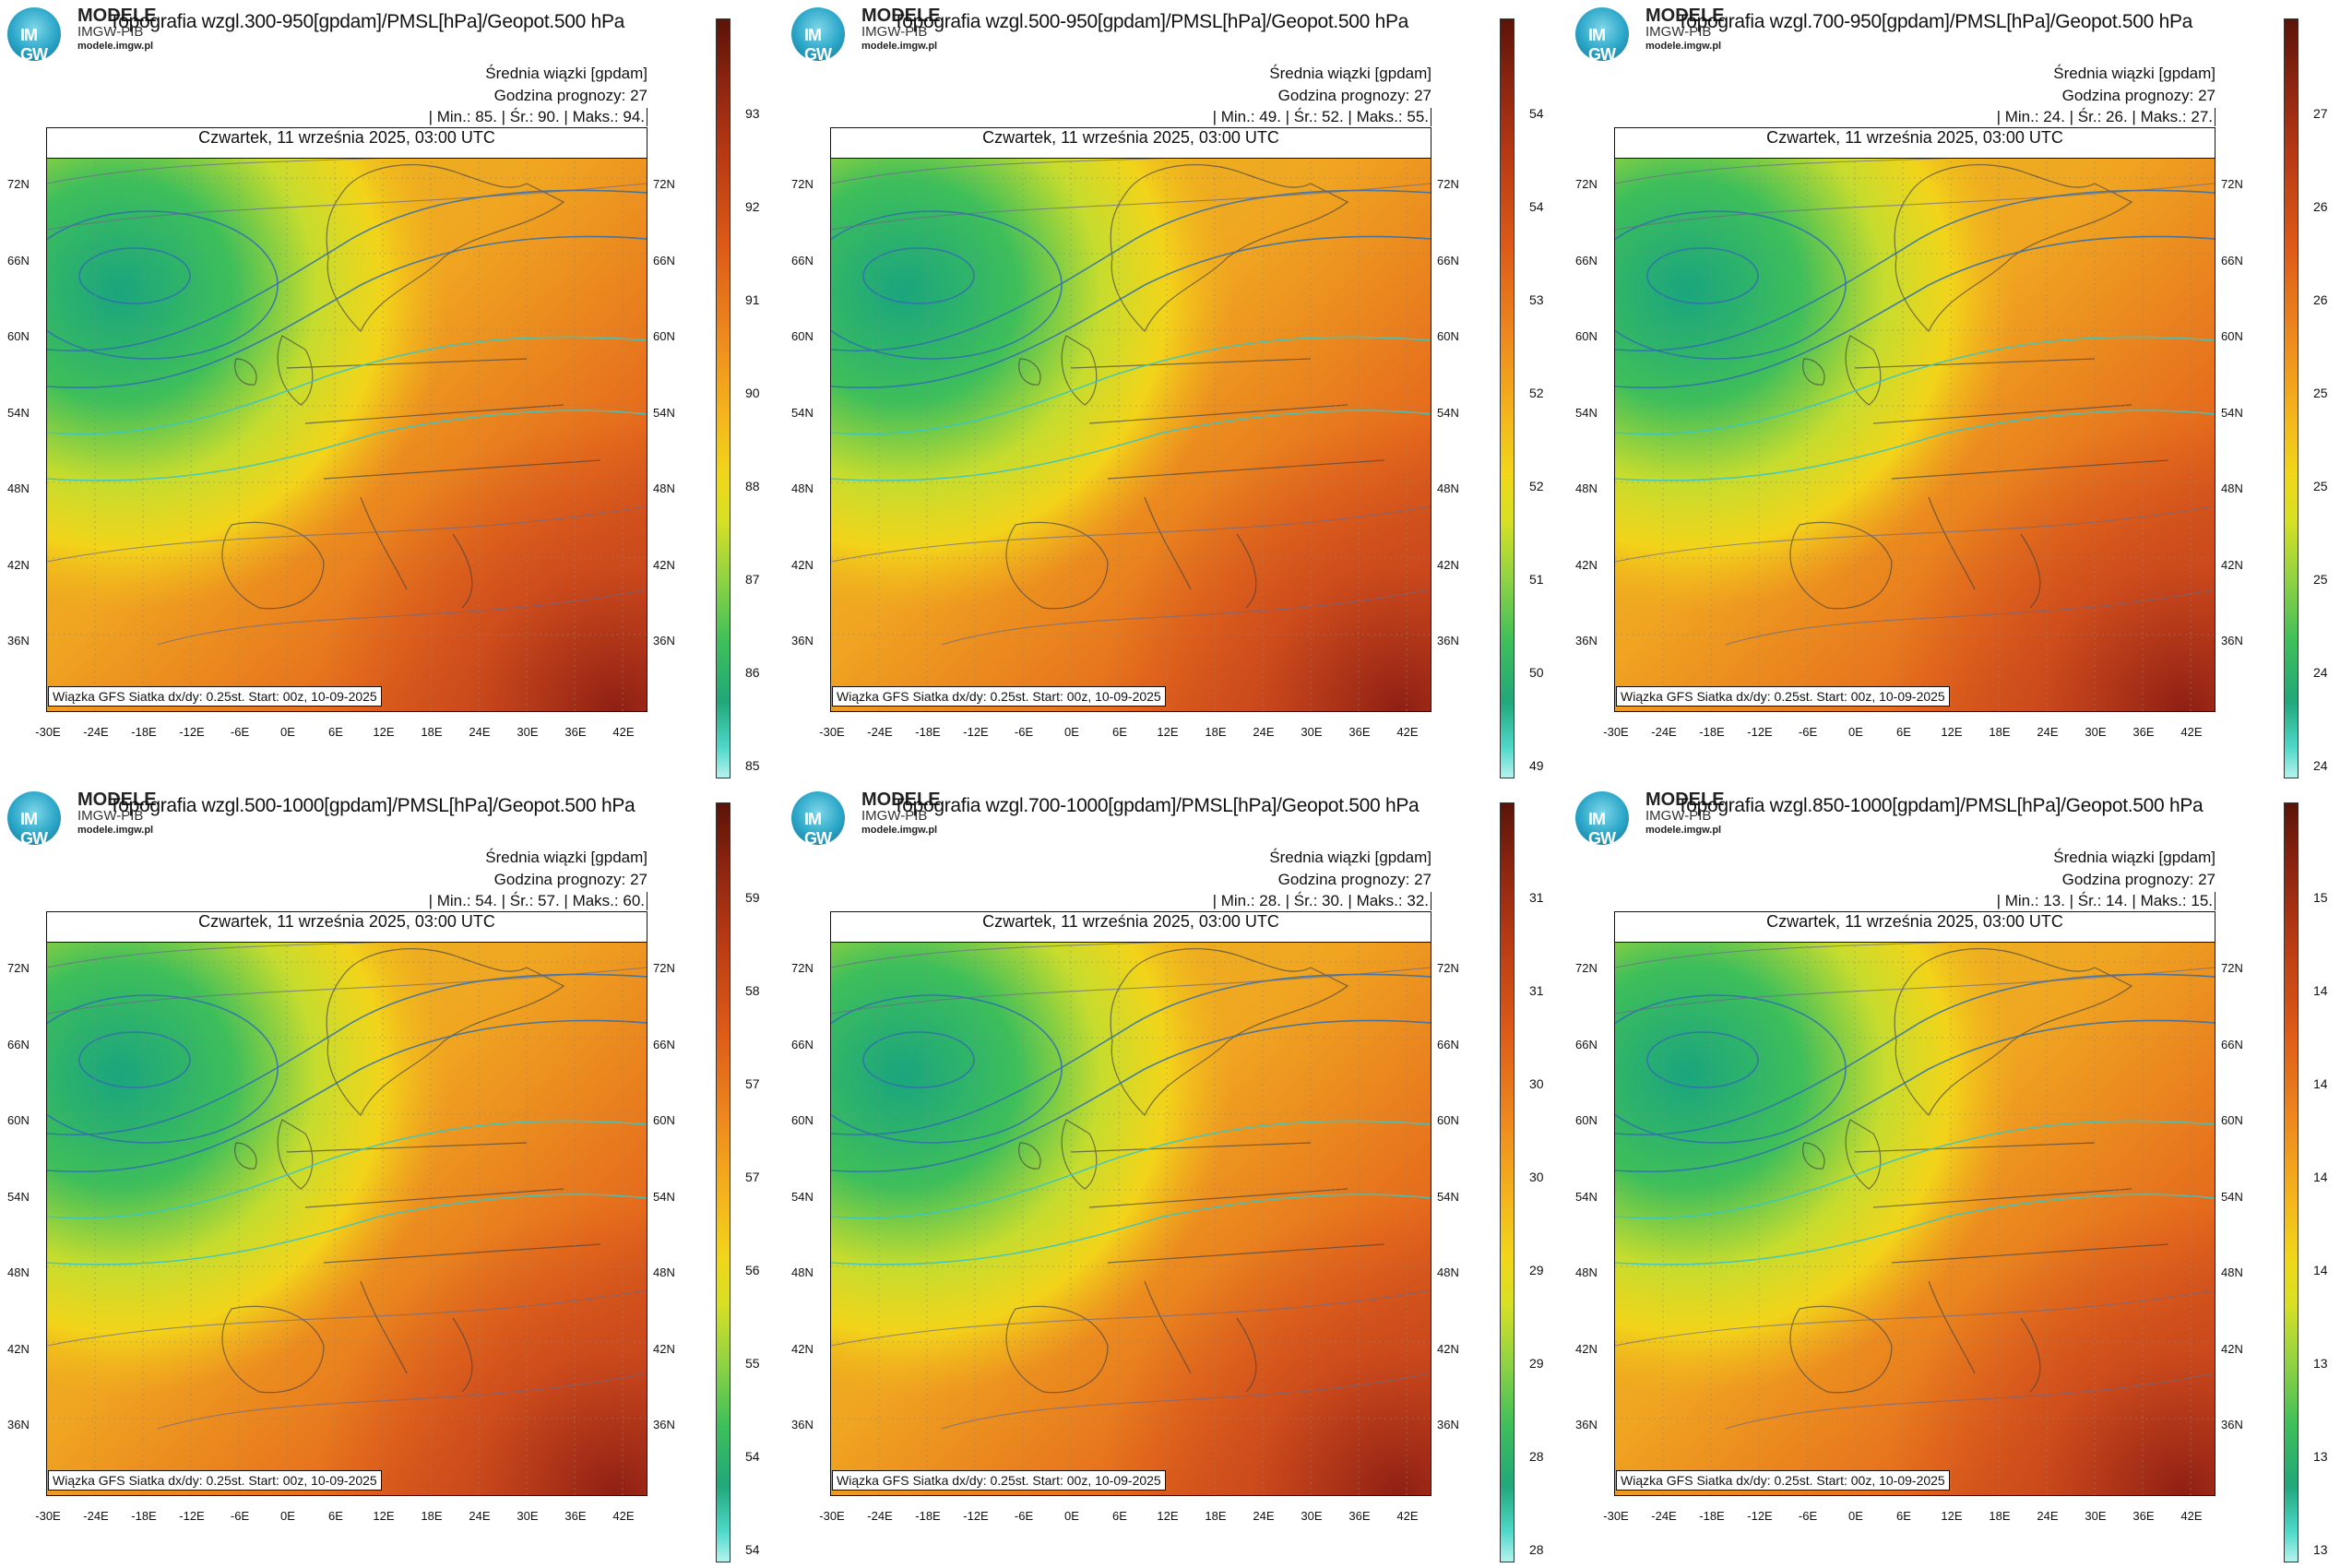  What do you see at coordinates (1168, 732) in the screenshot?
I see `lon-label: 12E` at bounding box center [1168, 732].